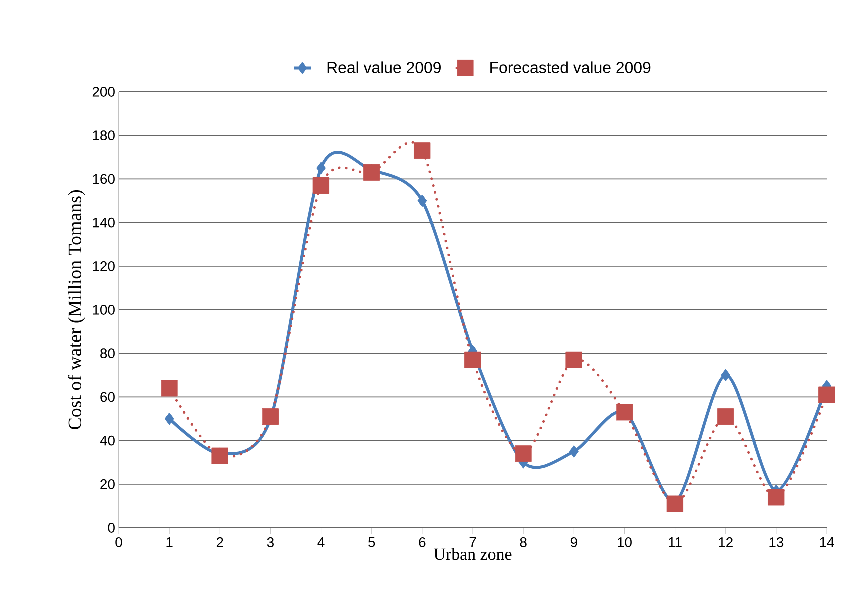 The height and width of the screenshot is (614, 857). I want to click on x-tick-label: 11, so click(675, 543).